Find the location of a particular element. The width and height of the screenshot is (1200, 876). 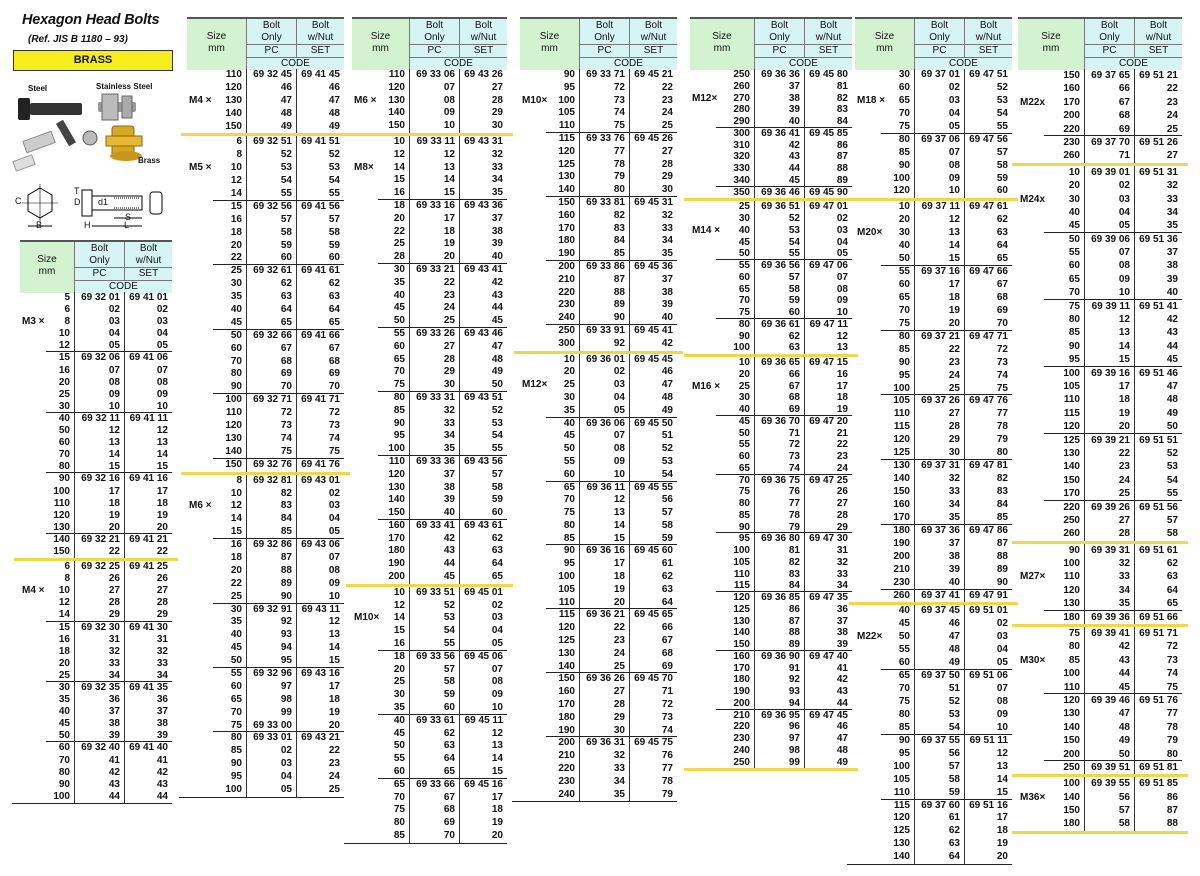

code-header: CODE is located at coordinates (803, 63).